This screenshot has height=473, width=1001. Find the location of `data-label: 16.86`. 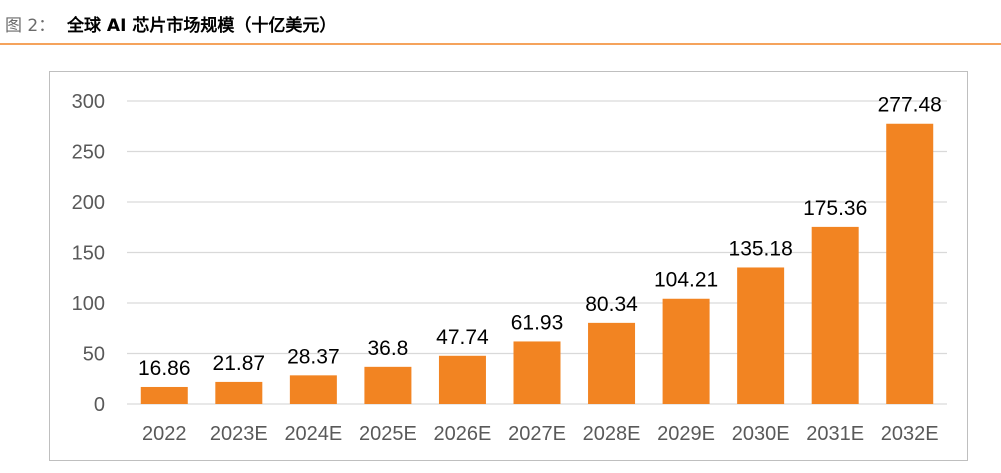

data-label: 16.86 is located at coordinates (164, 368).